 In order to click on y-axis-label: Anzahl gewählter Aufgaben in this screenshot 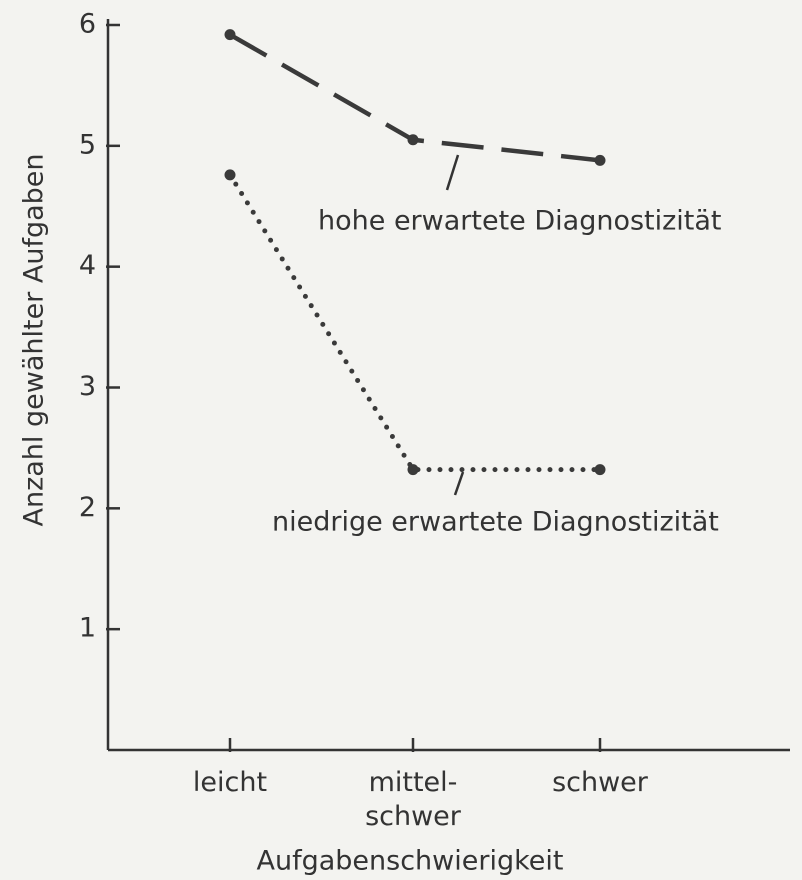, I will do `click(34, 339)`.